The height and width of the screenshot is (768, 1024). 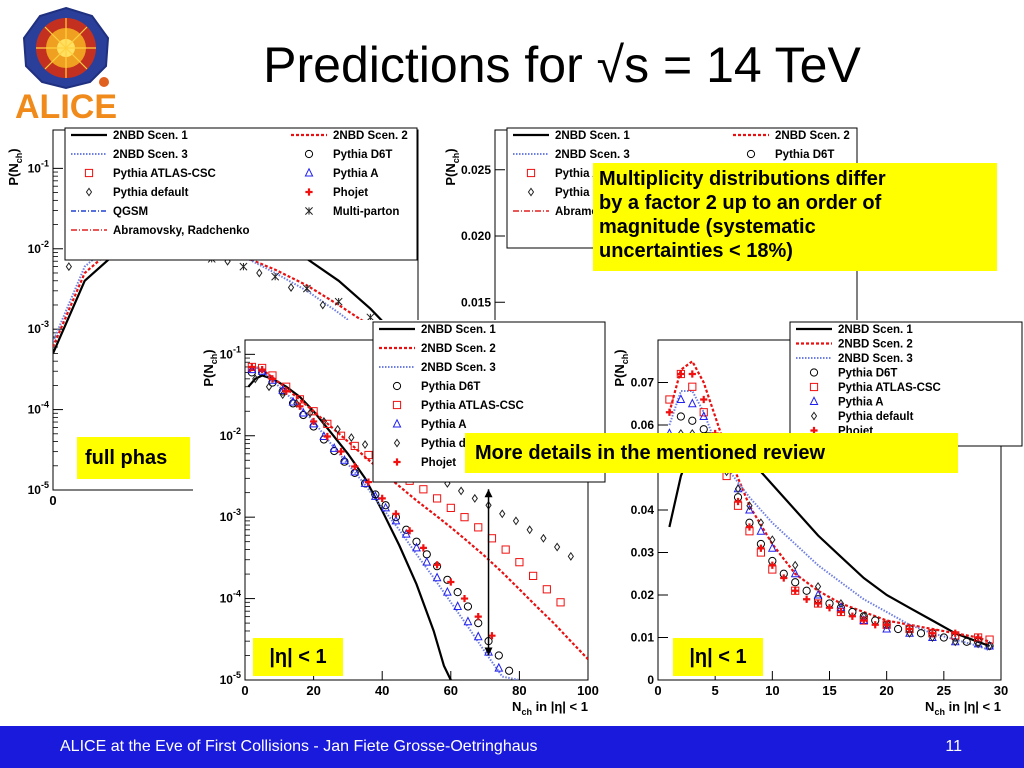 I want to click on x-tick-label: 100, so click(x=588, y=690).